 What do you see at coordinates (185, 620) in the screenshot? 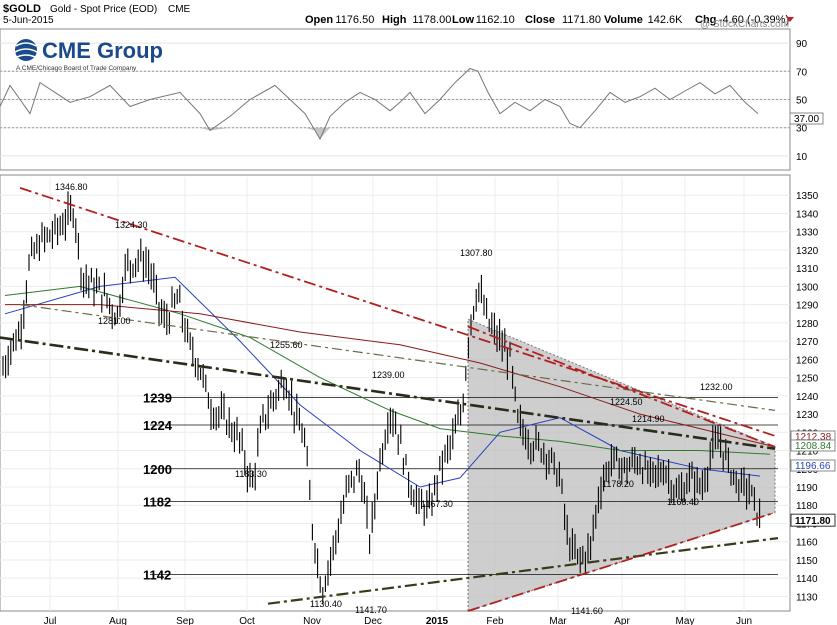
I see `month-label: Sep` at bounding box center [185, 620].